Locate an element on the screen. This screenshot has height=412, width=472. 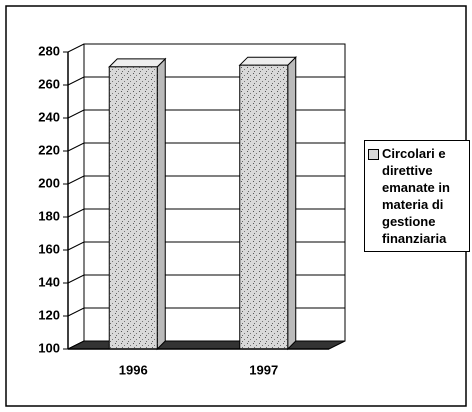
x-tick-label: 1996 is located at coordinates (133, 369).